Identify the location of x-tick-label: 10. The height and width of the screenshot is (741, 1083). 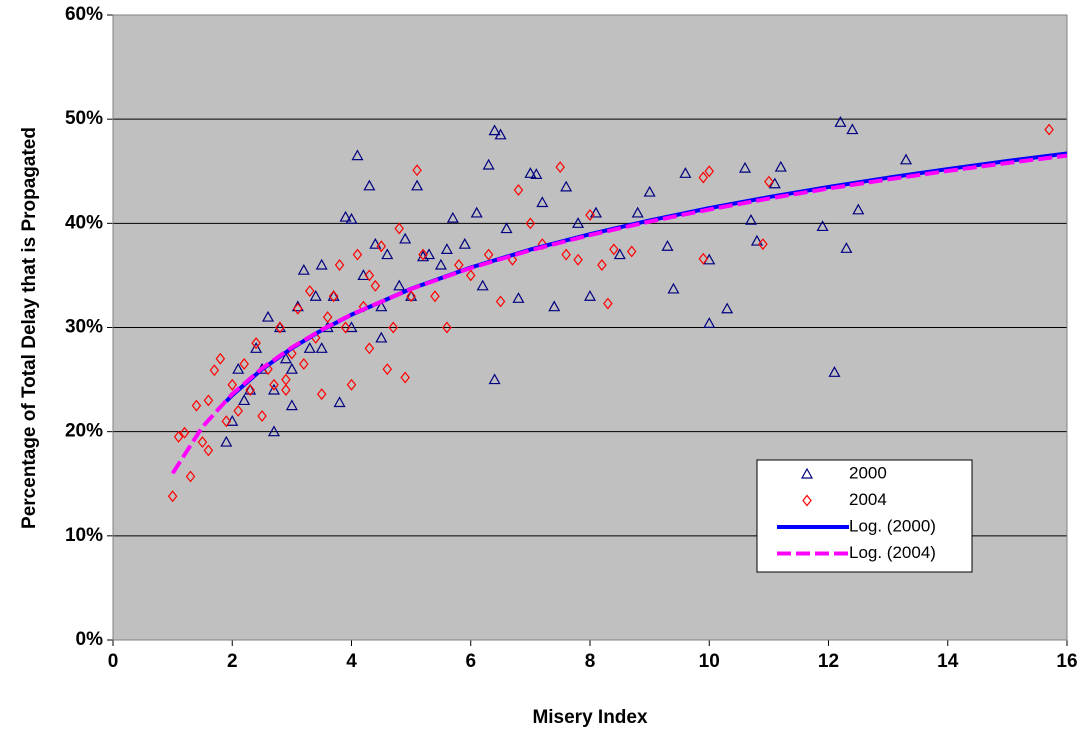
(709, 661).